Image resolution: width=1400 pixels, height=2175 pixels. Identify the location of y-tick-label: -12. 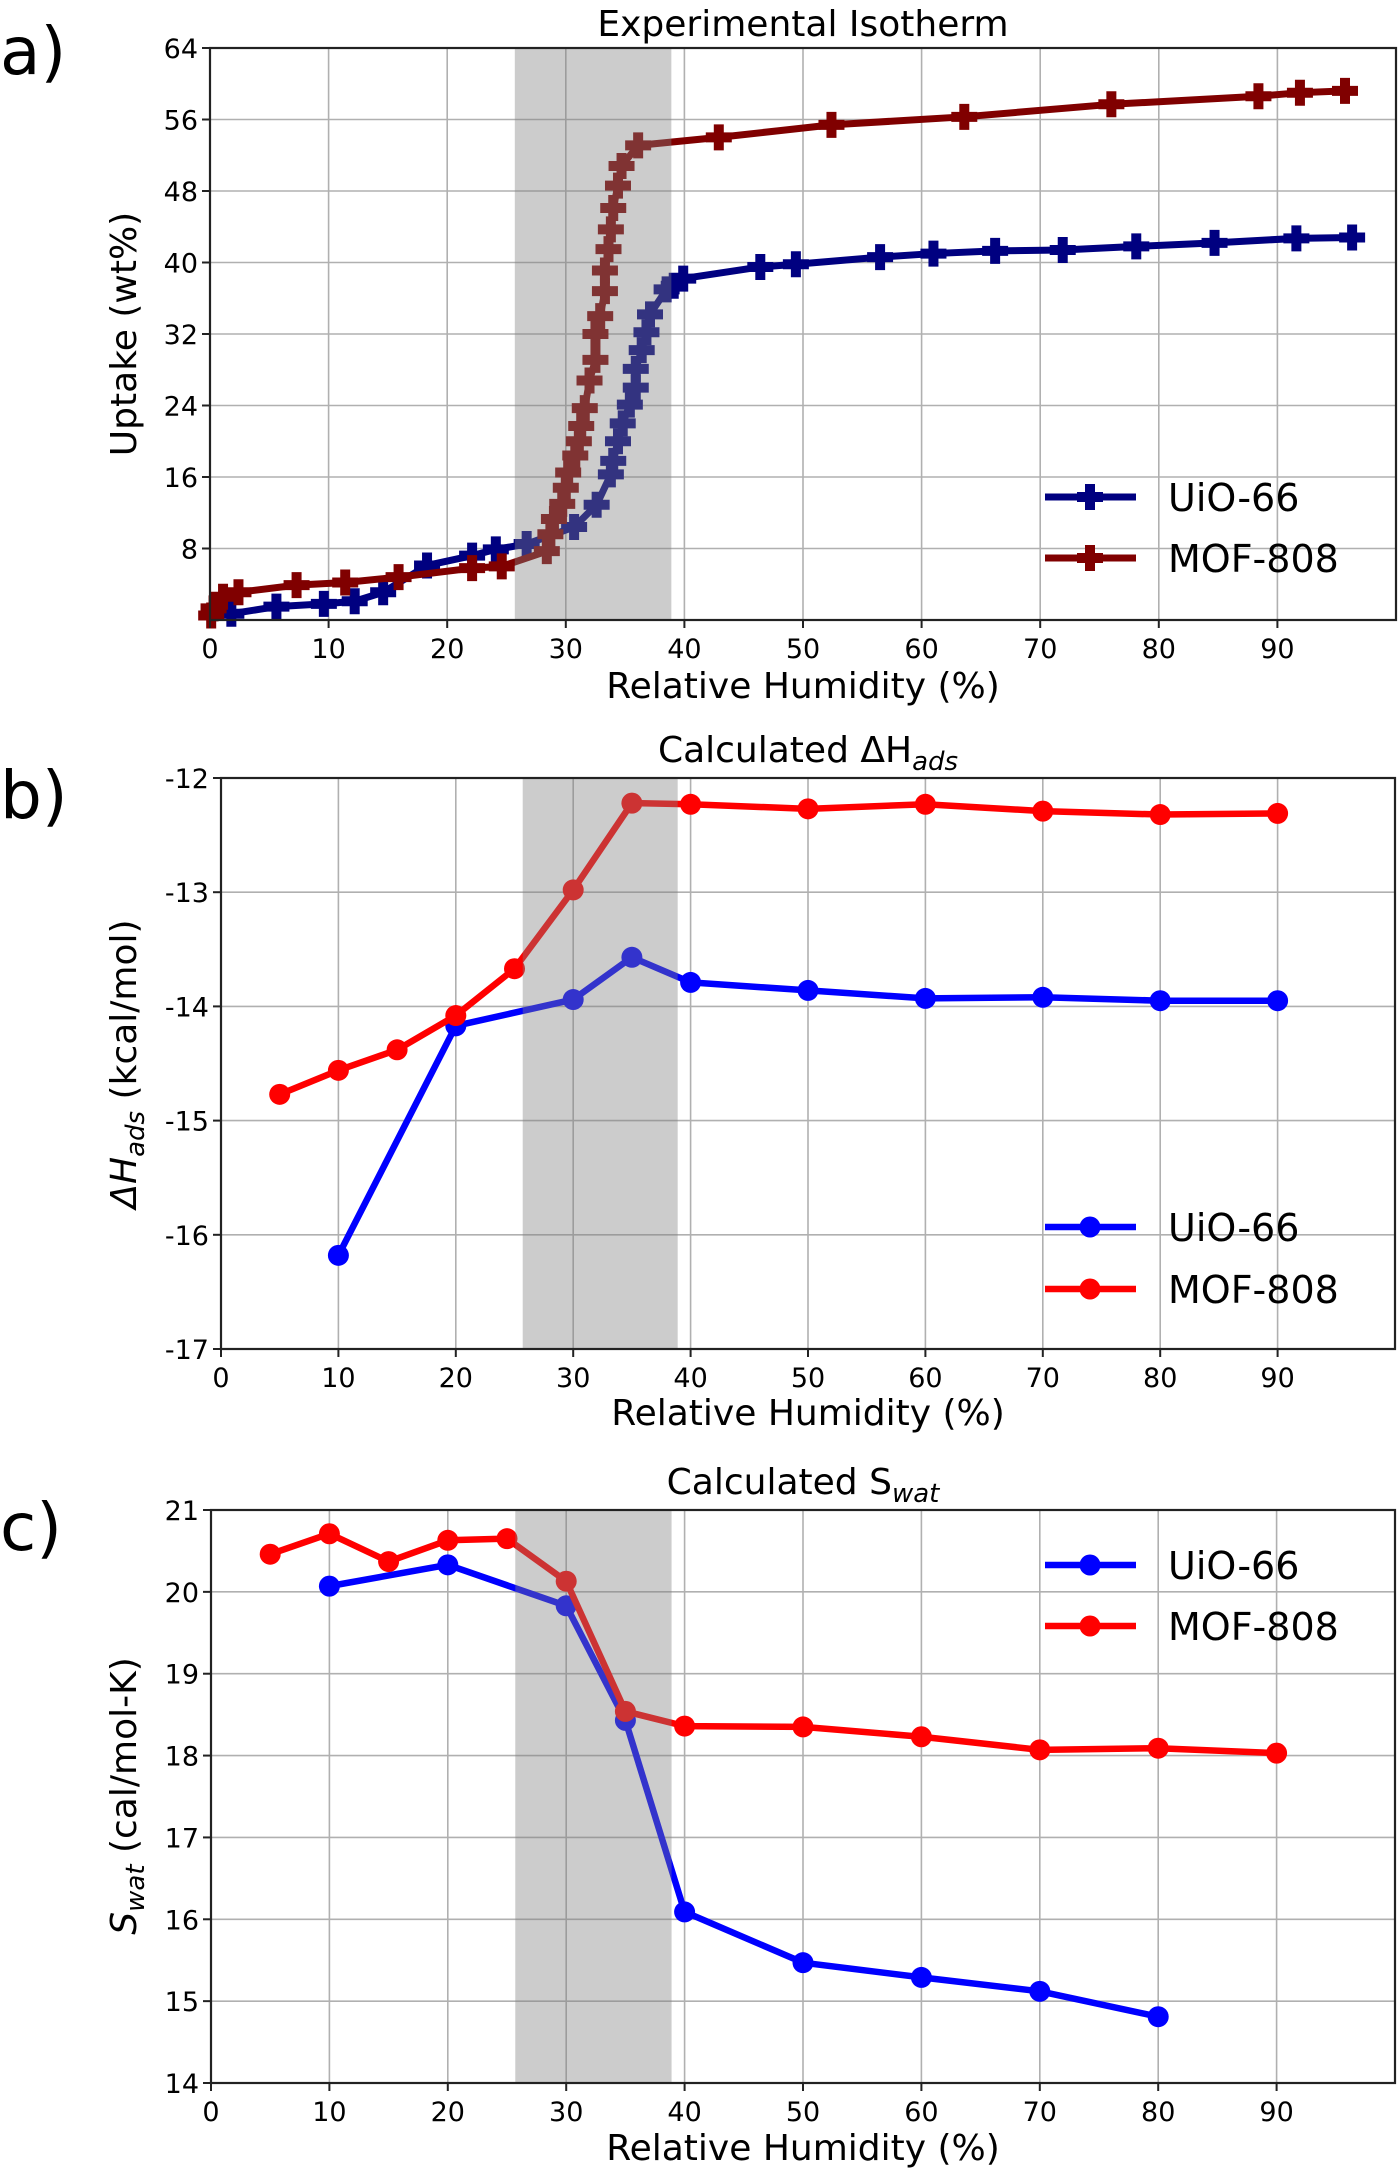
(187, 779).